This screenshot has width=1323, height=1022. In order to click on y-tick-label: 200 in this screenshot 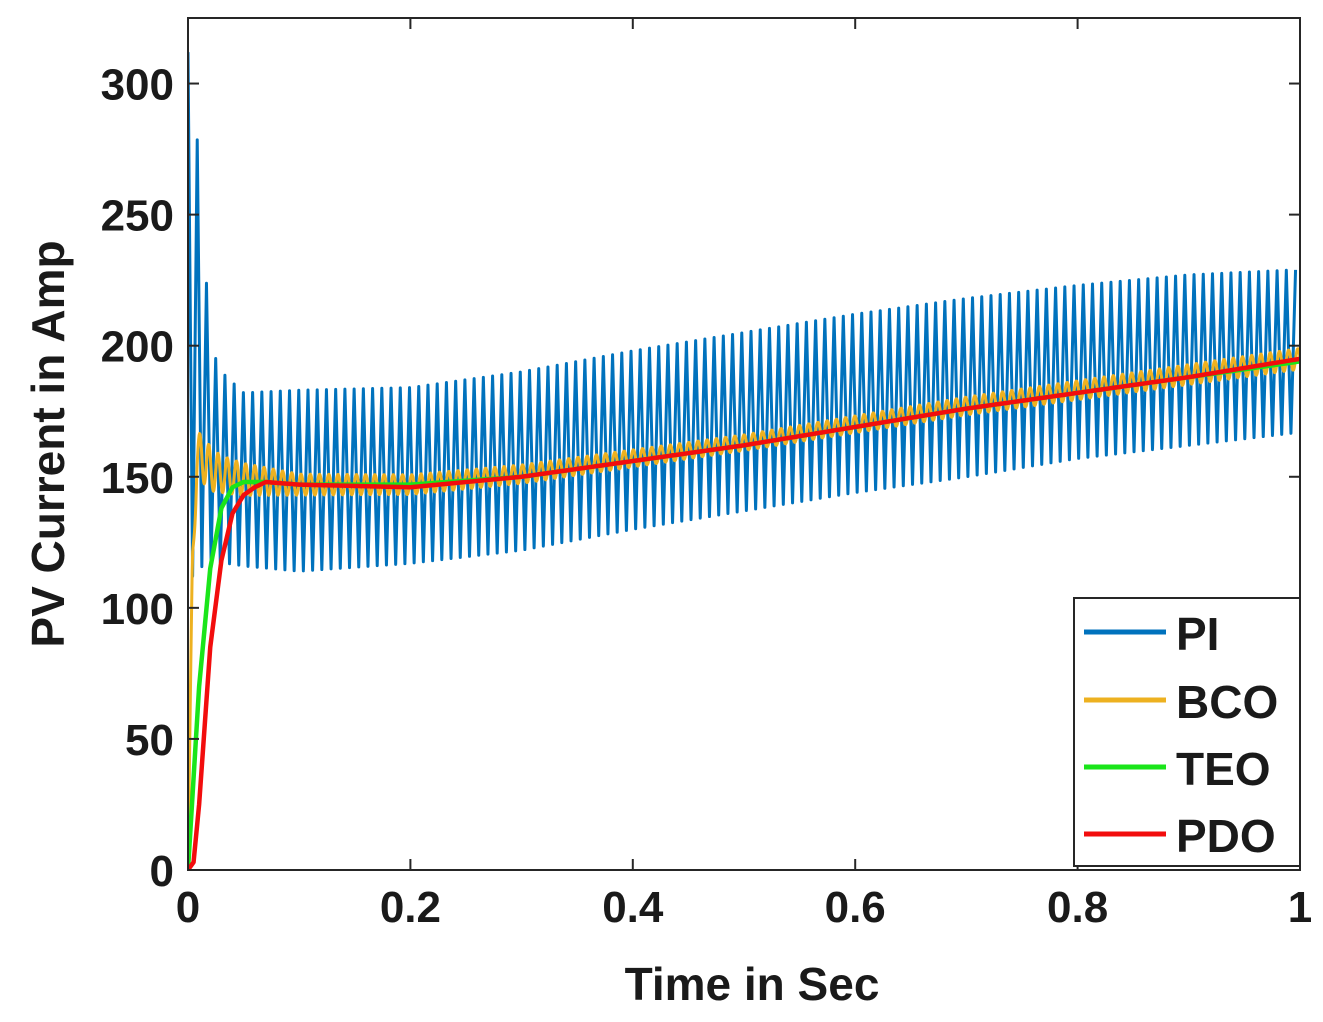, I will do `click(137, 347)`.